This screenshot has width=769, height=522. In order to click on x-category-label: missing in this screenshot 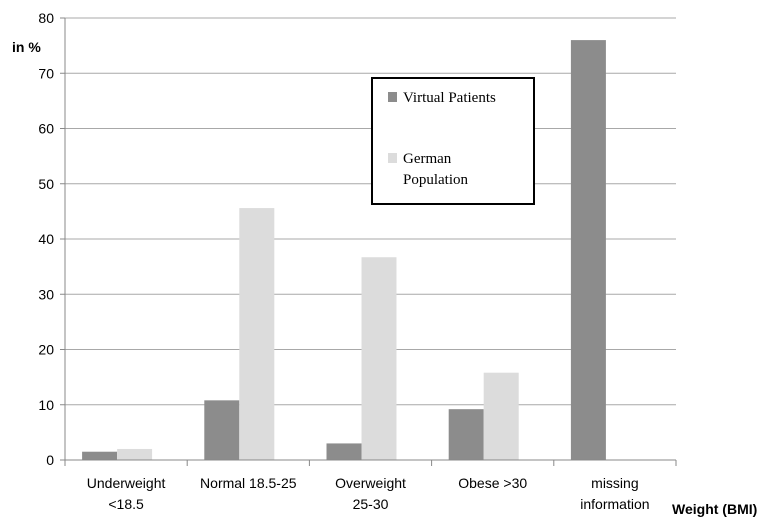, I will do `click(614, 483)`.